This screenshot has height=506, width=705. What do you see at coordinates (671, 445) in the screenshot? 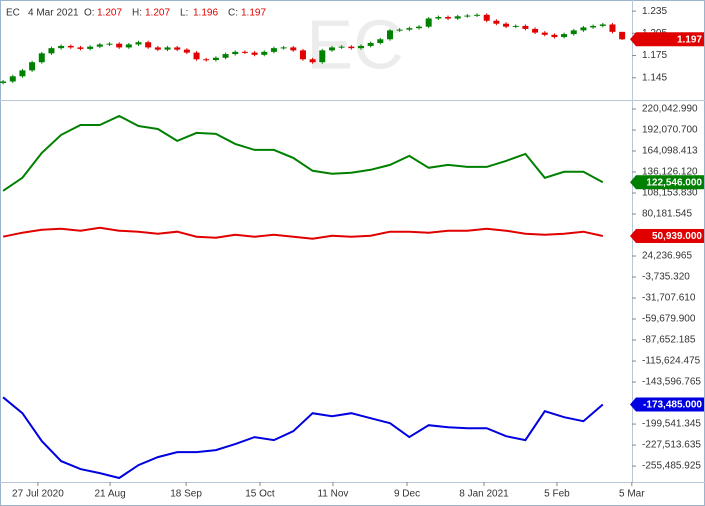
I see `y-tick-label: -227,513.635` at bounding box center [671, 445].